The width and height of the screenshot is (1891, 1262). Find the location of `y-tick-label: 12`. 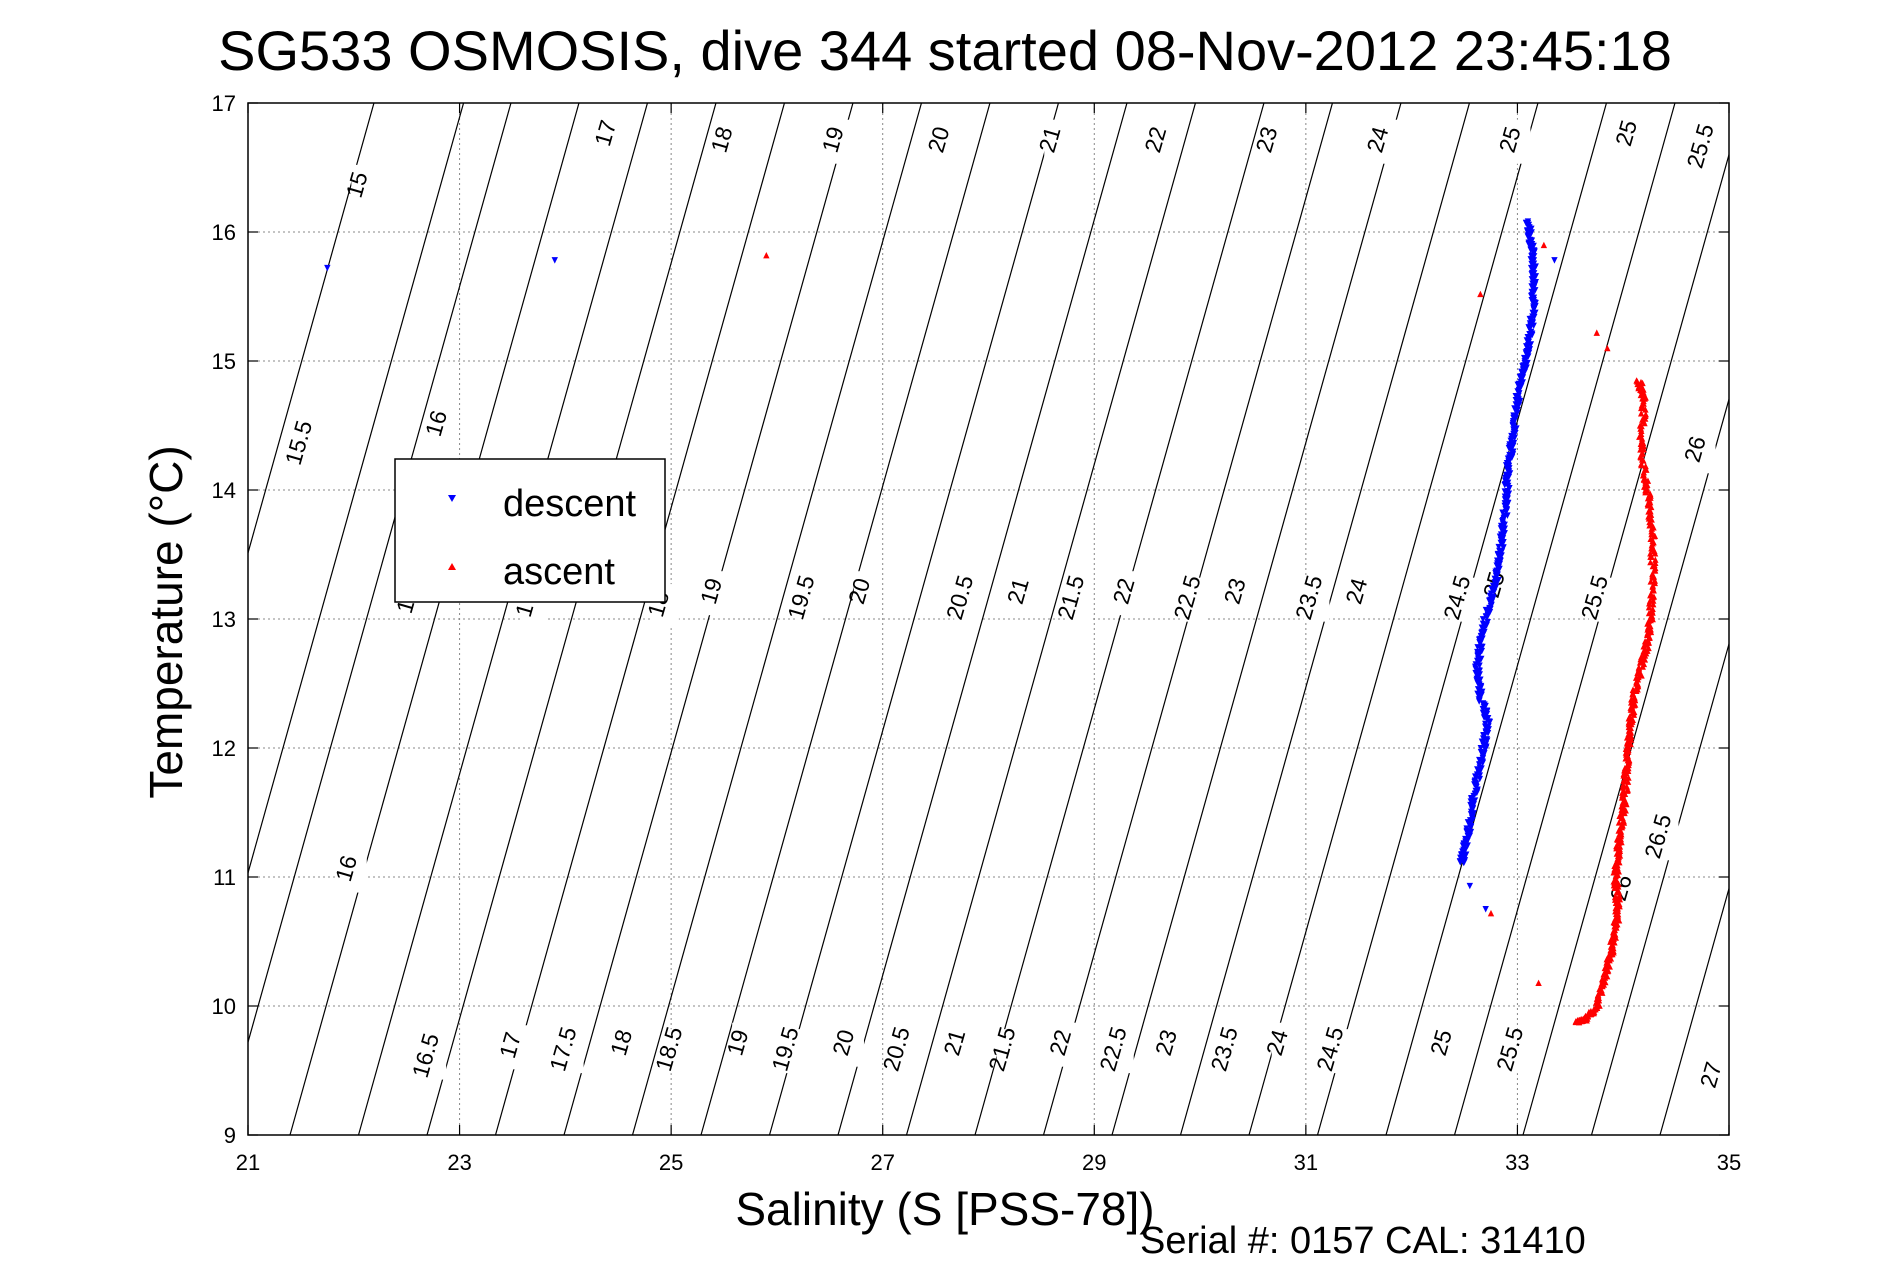

y-tick-label: 12 is located at coordinates (224, 748).